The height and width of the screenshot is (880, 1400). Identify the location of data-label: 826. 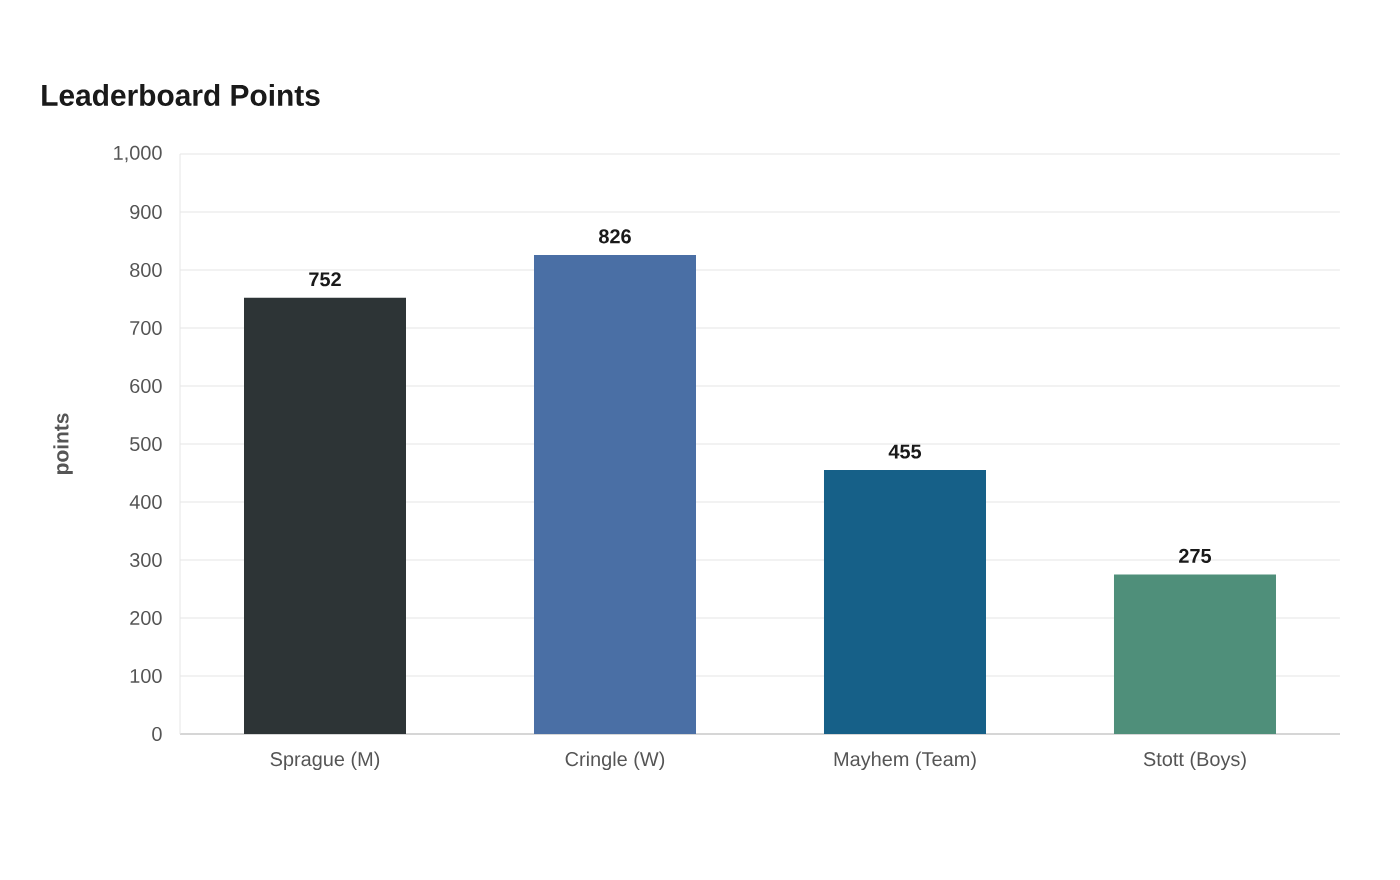
(615, 236).